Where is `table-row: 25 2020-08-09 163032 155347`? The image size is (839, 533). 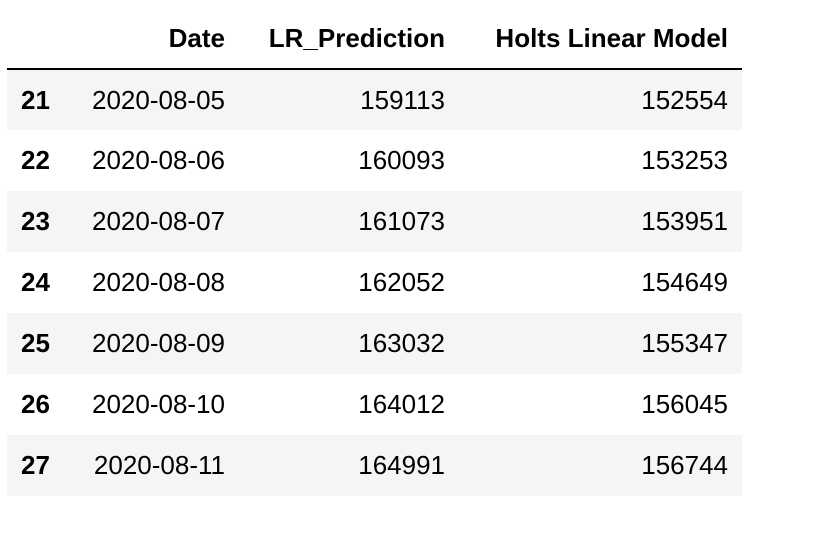
table-row: 25 2020-08-09 163032 155347 is located at coordinates (374, 343).